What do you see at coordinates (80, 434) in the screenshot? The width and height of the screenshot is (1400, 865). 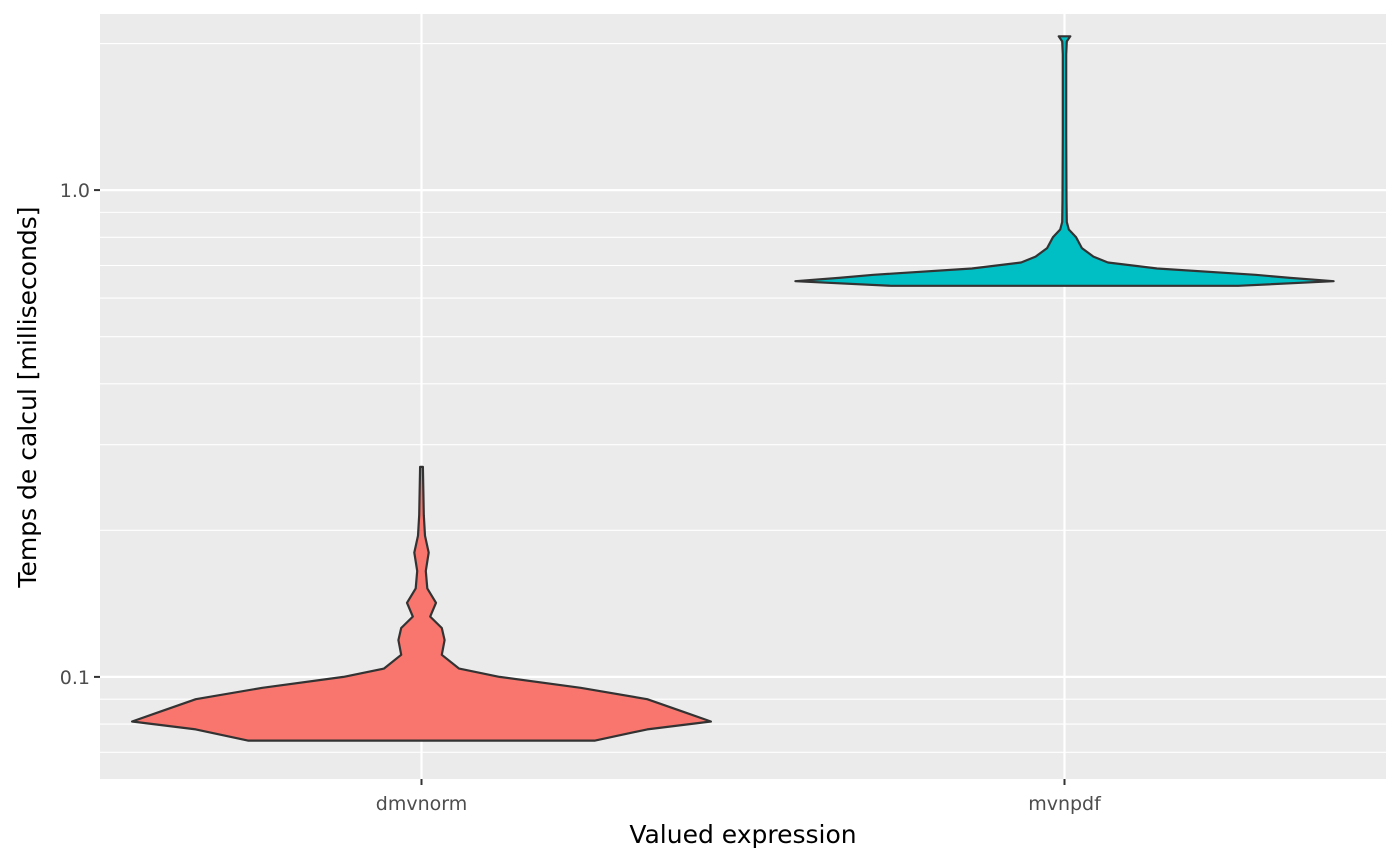 I see `y-axis: 0.1 1.0` at bounding box center [80, 434].